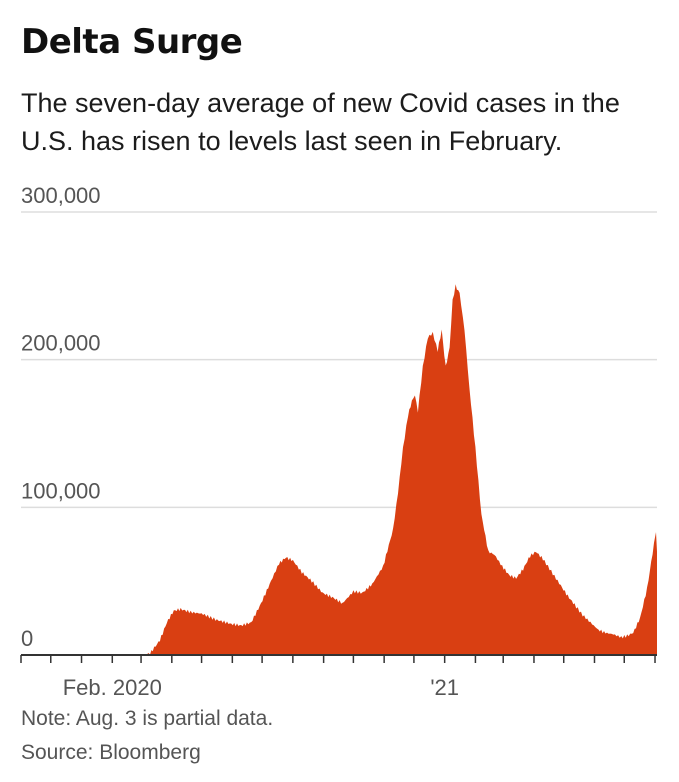 The image size is (679, 782). I want to click on x-tick-label: Feb. 2020, so click(112, 687).